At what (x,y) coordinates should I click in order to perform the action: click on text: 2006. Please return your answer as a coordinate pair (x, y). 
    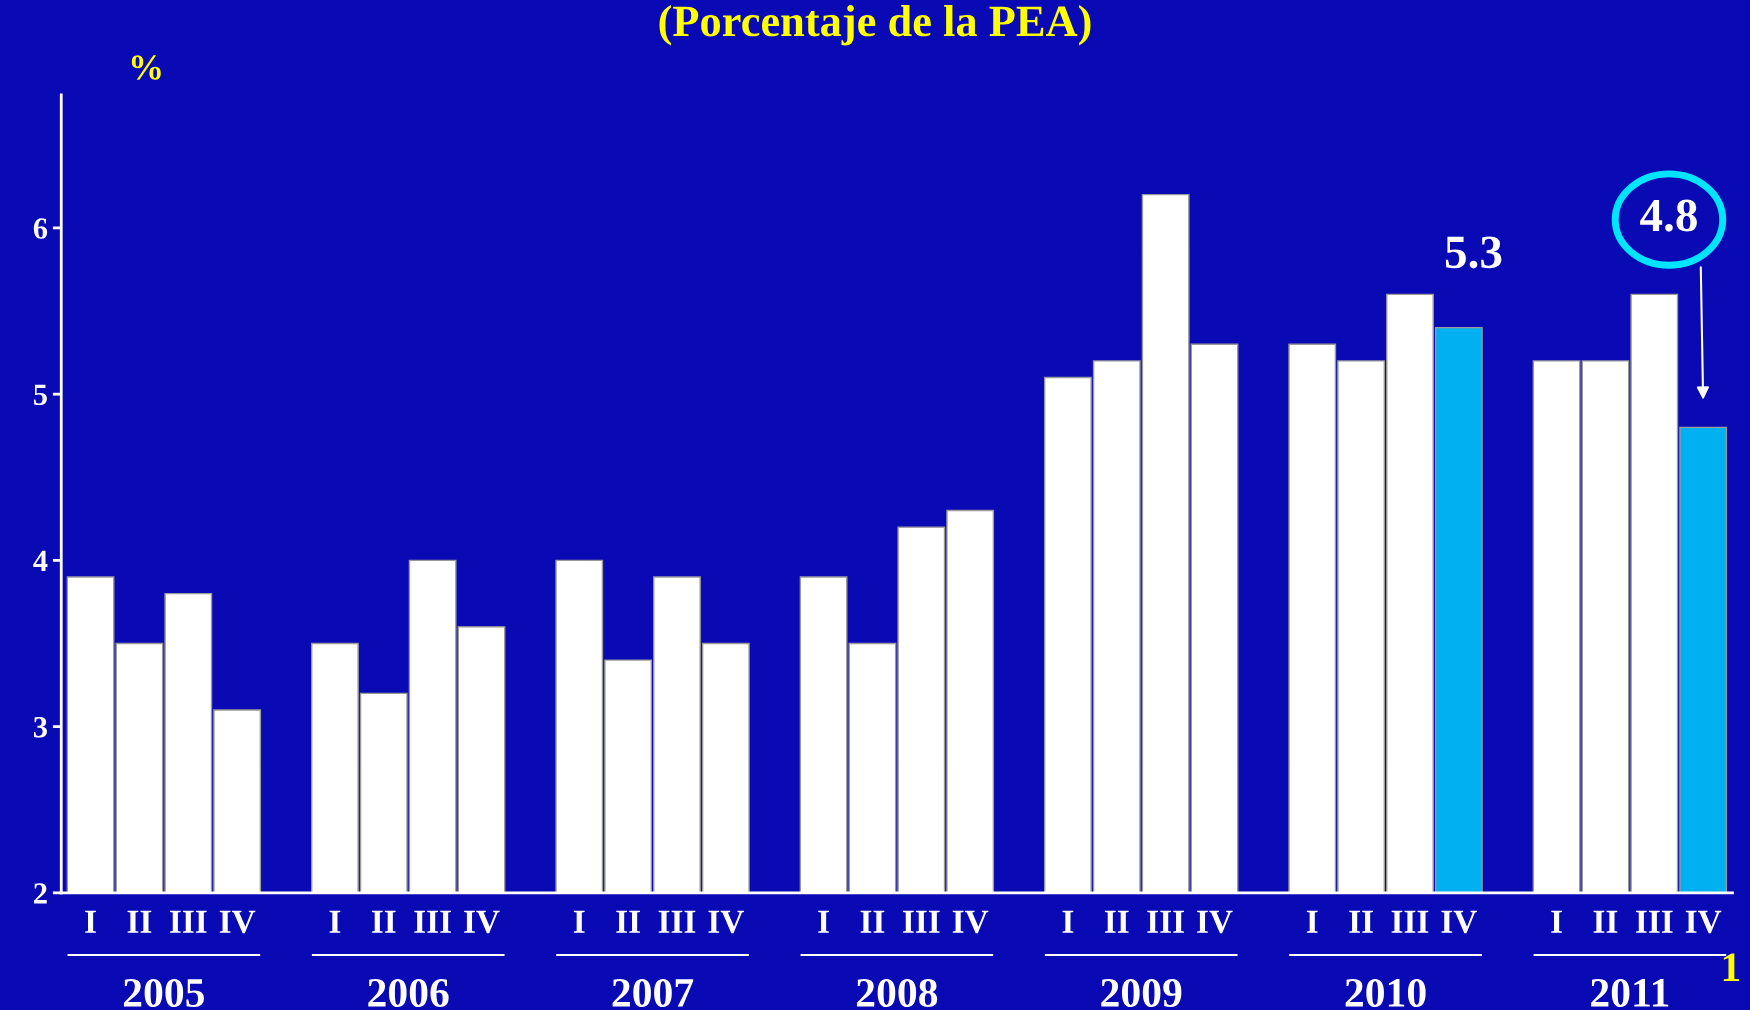
    Looking at the image, I should click on (408, 992).